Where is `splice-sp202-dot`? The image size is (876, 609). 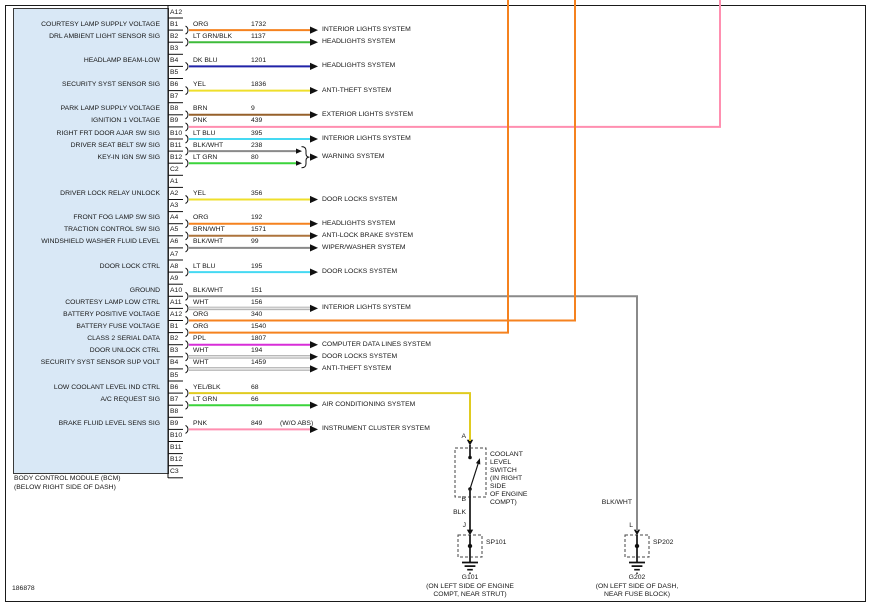
splice-sp202-dot is located at coordinates (637, 546).